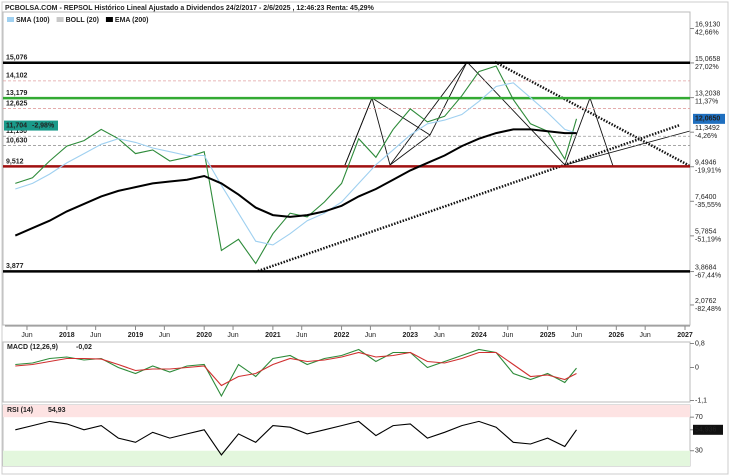  What do you see at coordinates (20, 410) in the screenshot?
I see `panel-title: RSI (14)` at bounding box center [20, 410].